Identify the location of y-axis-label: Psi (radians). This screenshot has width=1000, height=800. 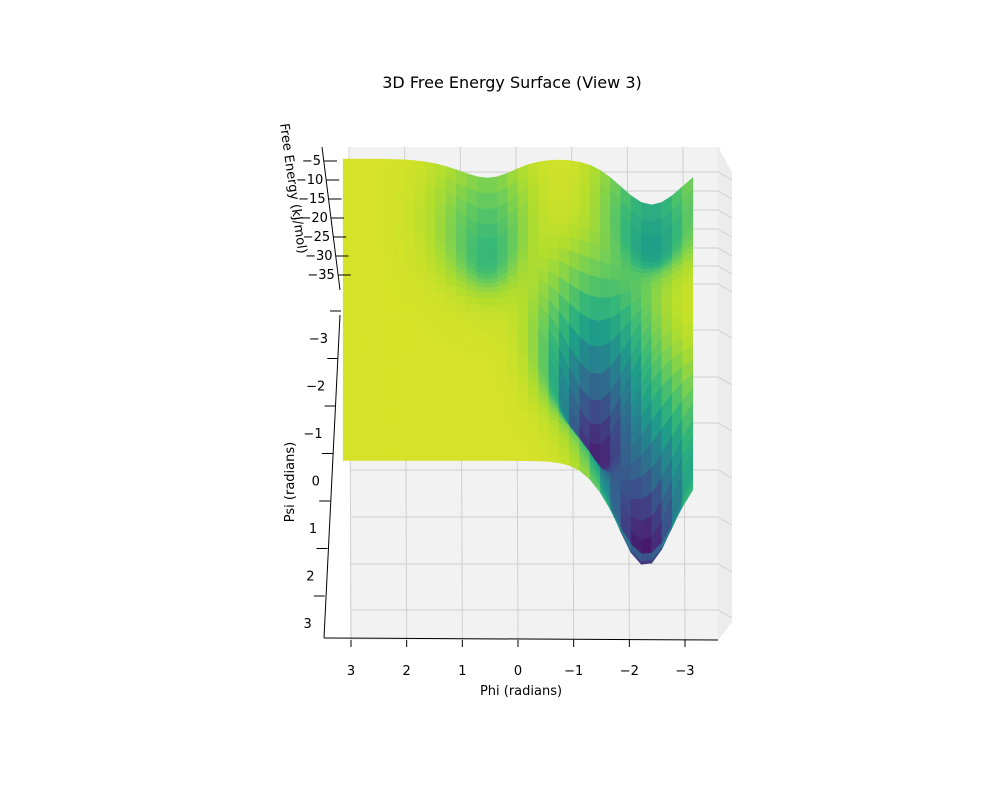
(290, 482).